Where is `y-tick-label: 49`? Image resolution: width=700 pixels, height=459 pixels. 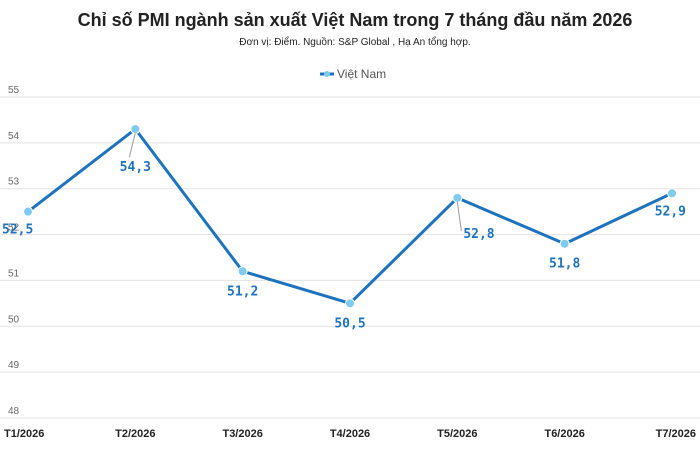
y-tick-label: 49 is located at coordinates (14, 365).